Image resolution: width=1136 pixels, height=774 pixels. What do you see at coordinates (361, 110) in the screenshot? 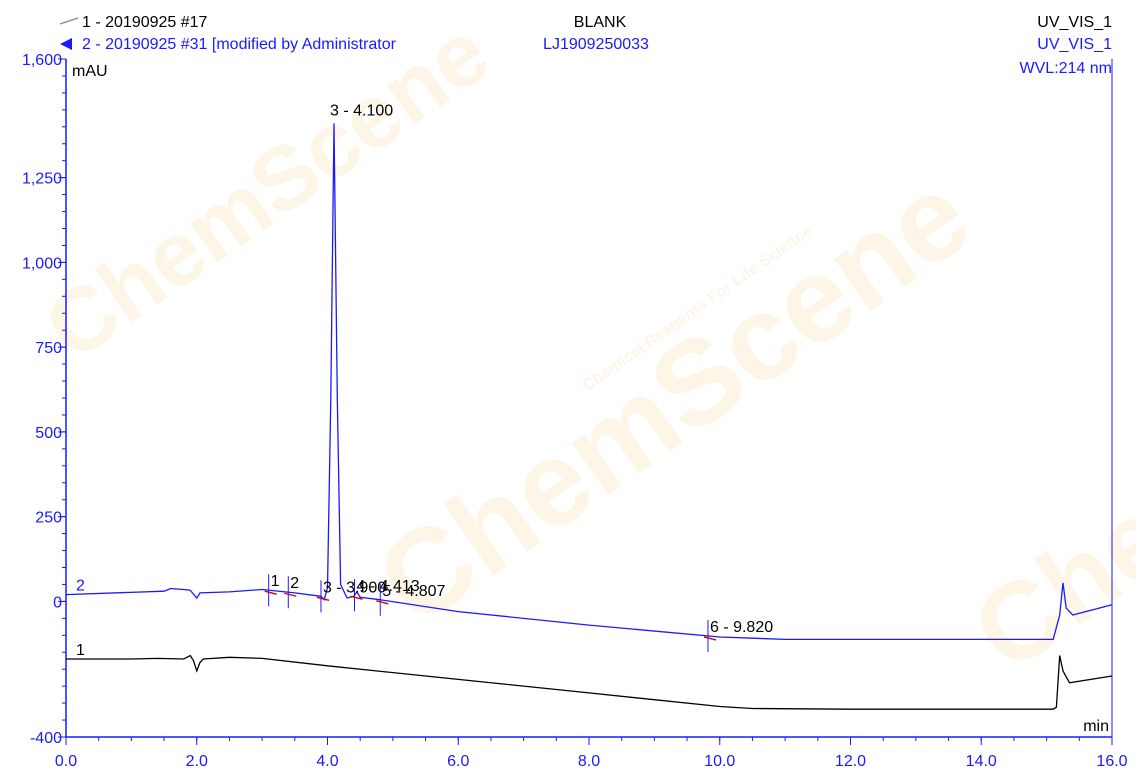
I see `peak-label: 3 - 4.100` at bounding box center [361, 110].